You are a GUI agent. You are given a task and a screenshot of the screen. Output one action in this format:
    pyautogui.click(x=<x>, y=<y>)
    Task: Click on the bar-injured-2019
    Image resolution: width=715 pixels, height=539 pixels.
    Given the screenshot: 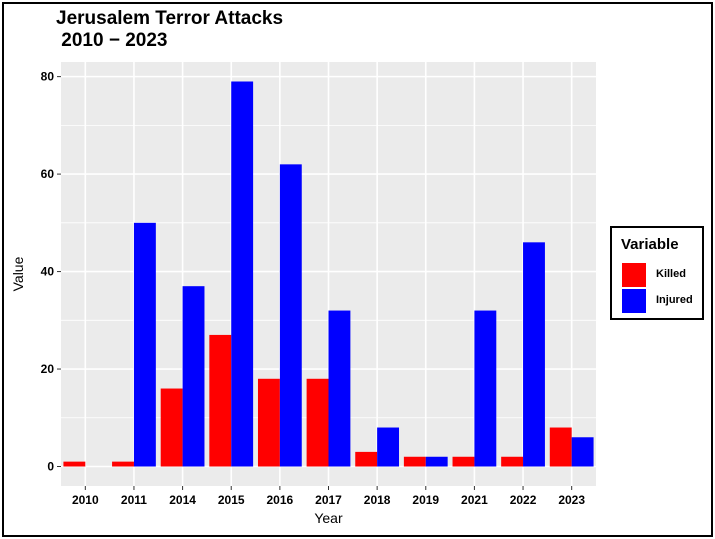 What is the action you would take?
    pyautogui.click(x=436, y=461)
    